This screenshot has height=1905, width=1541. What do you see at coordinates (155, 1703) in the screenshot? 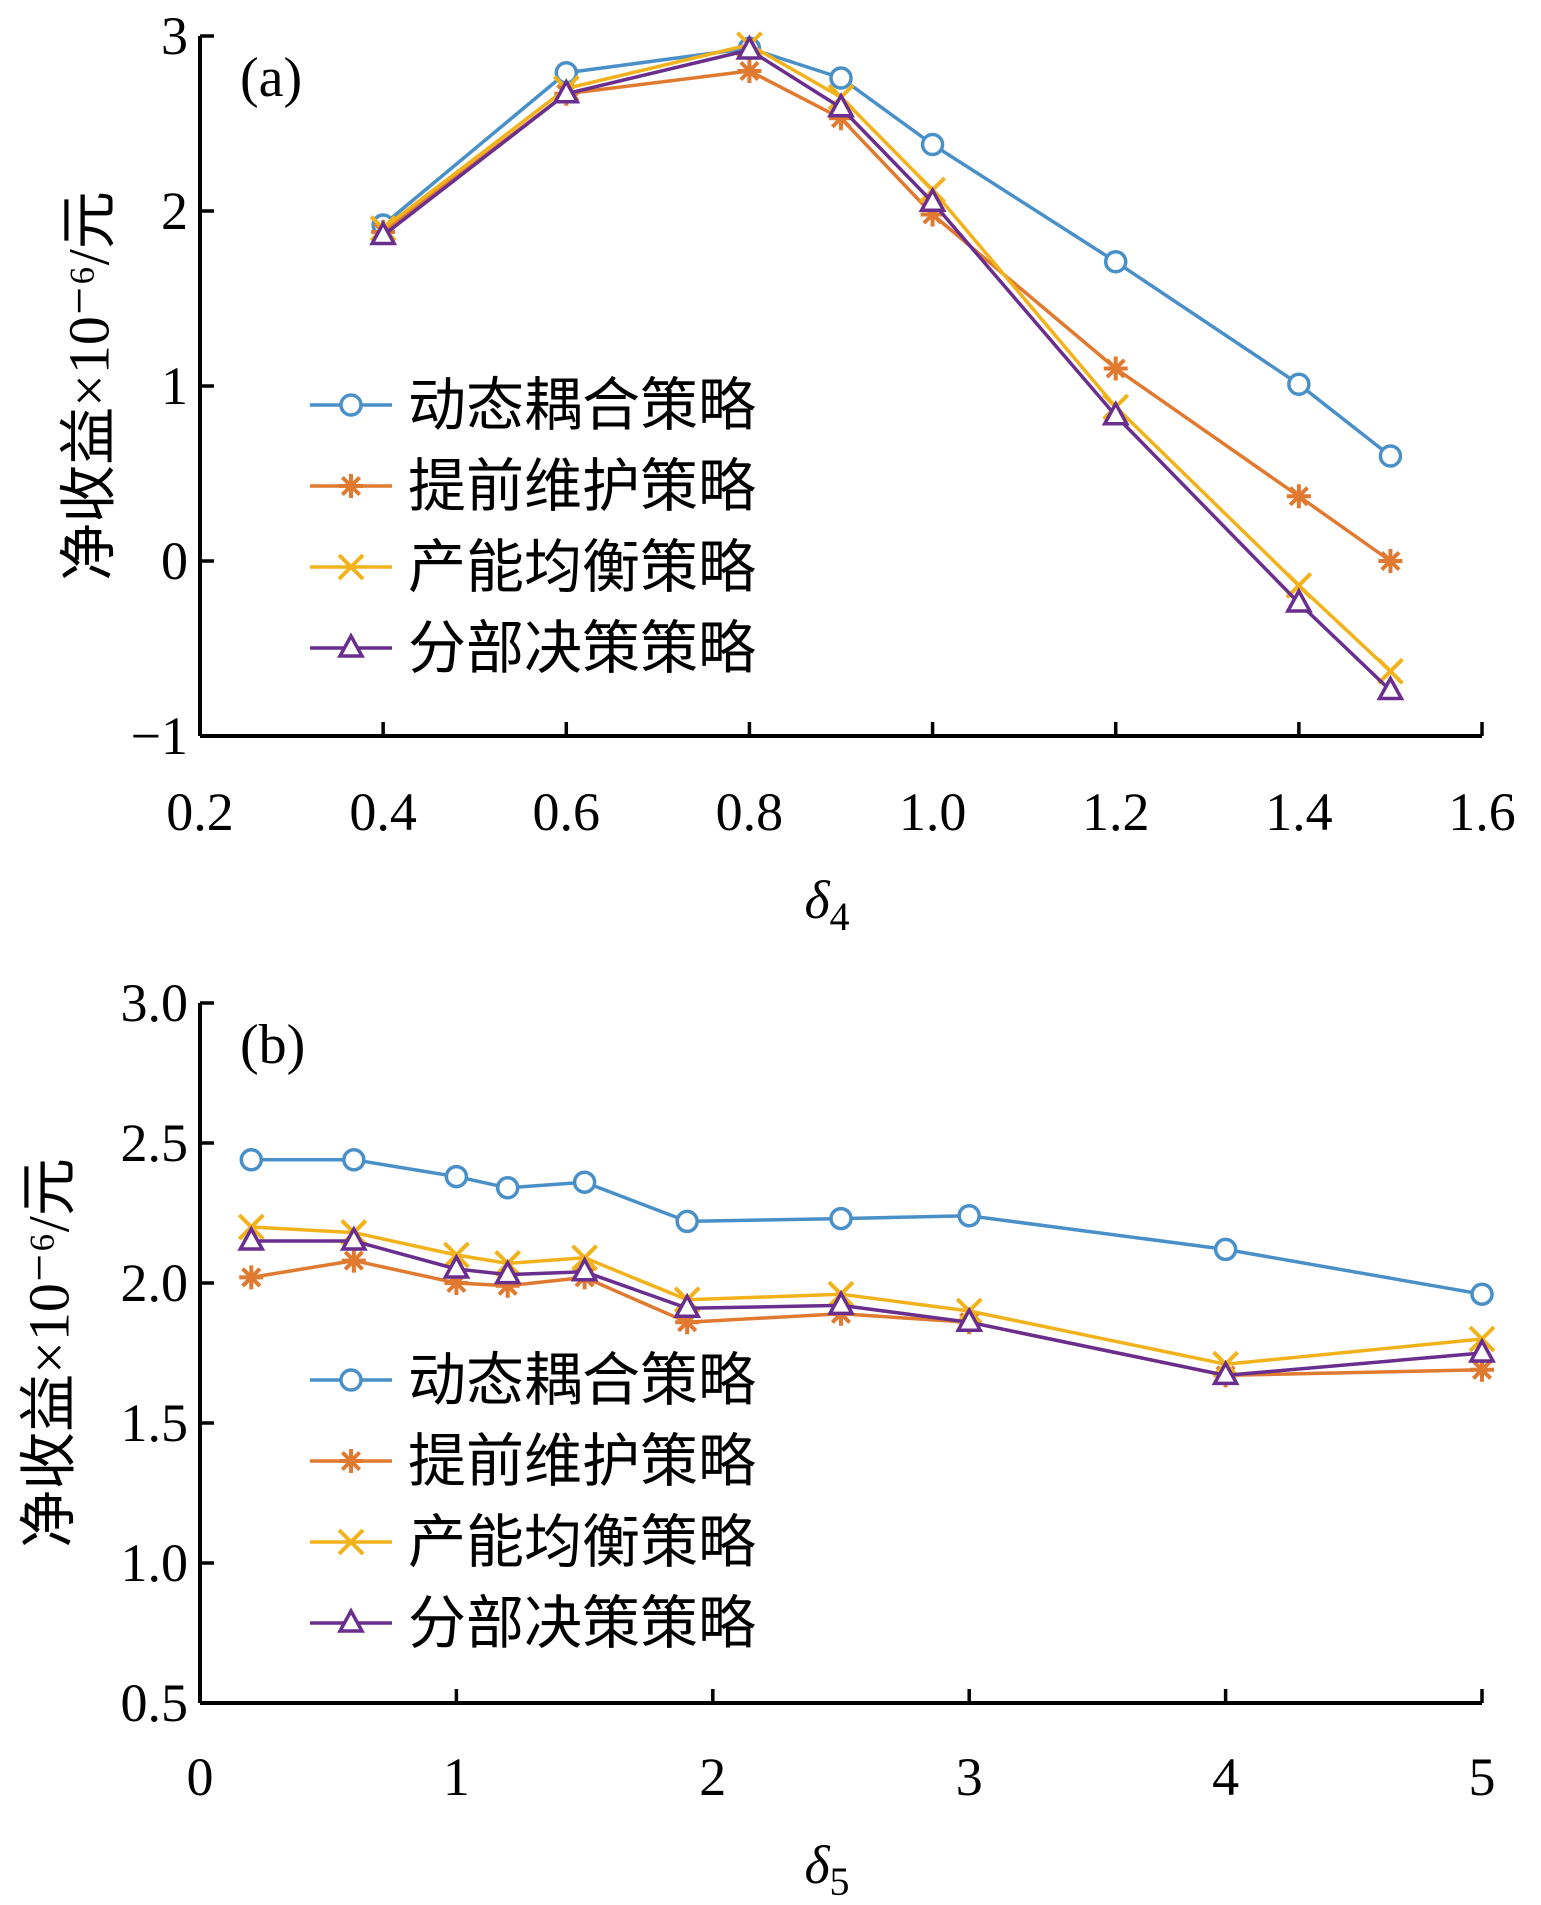
I see `y-tick-label: 0.5` at bounding box center [155, 1703].